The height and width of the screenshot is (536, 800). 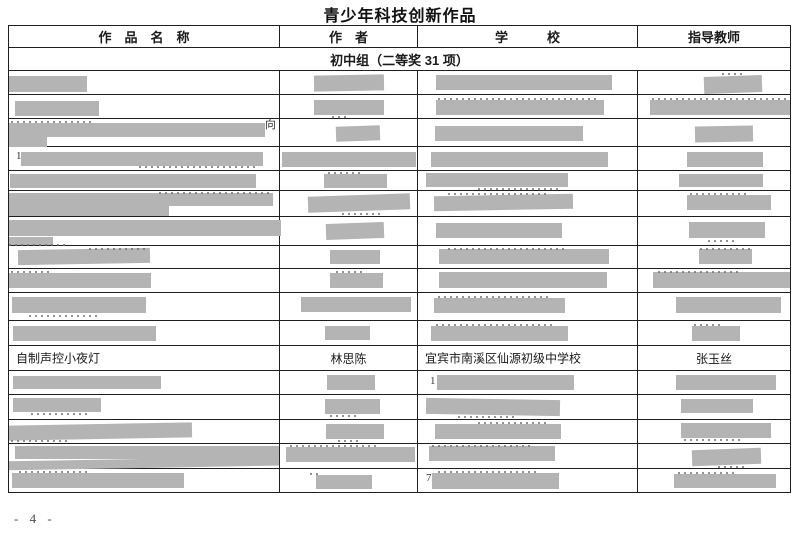 I want to click on column-header-author: 作 者, so click(x=349, y=36).